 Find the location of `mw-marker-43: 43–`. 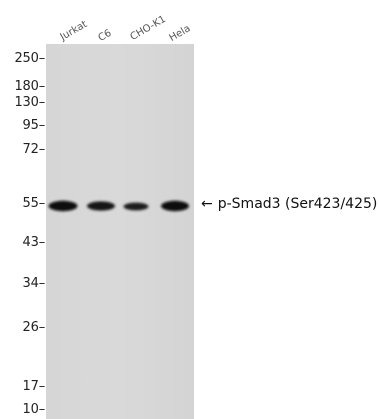

mw-marker-43: 43– is located at coordinates (34, 242).